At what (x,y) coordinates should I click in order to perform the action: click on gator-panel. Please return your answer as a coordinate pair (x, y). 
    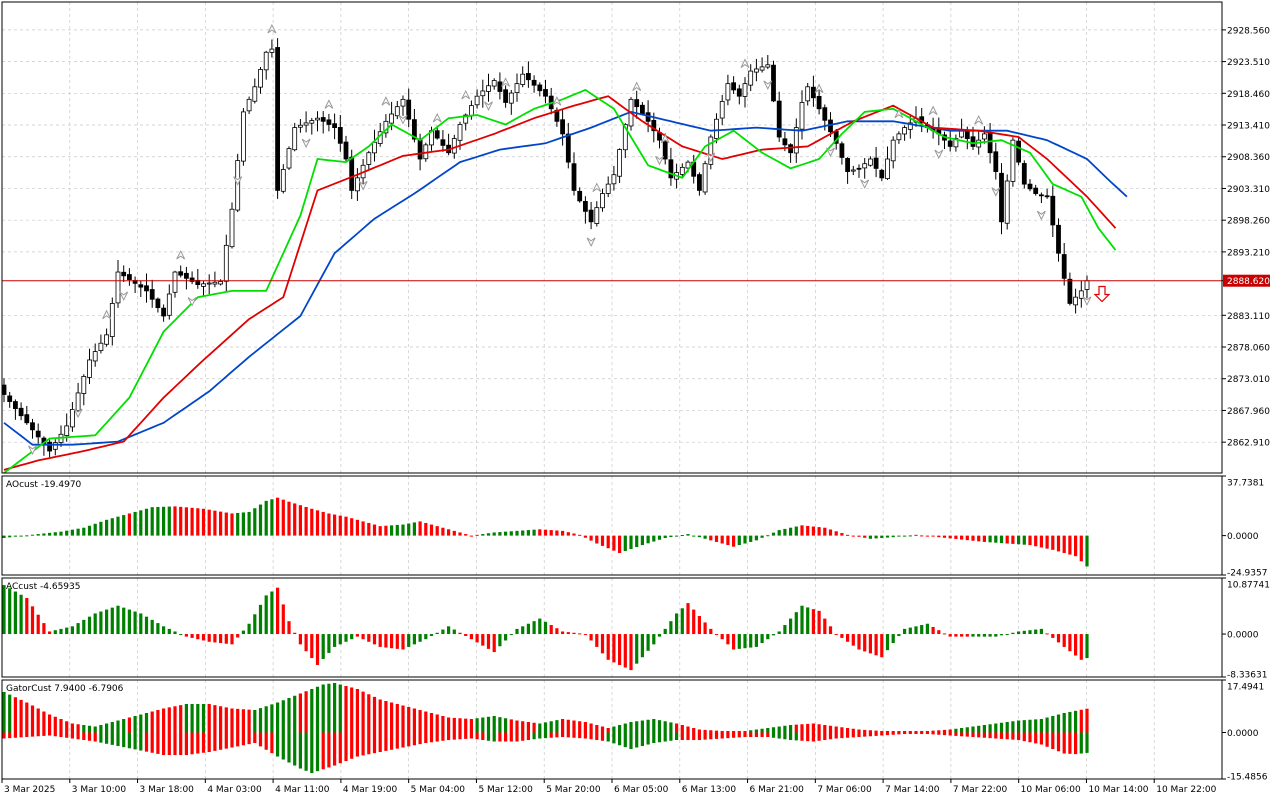
    Looking at the image, I should click on (545, 728).